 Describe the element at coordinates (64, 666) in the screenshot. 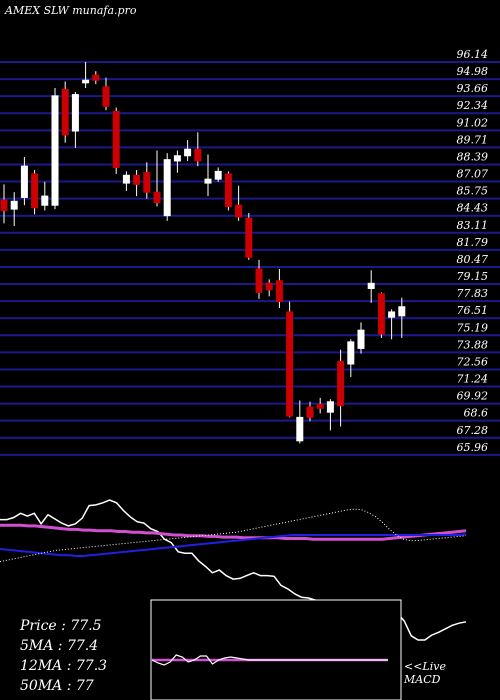

I see `ma12-stat: 12MA : 77.3` at that location.